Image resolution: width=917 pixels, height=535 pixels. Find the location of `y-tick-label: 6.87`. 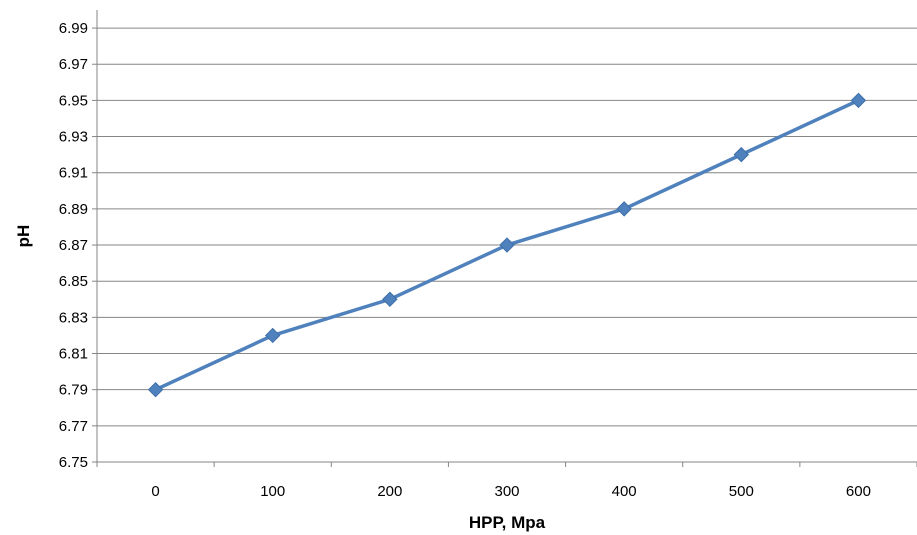

y-tick-label: 6.87 is located at coordinates (73, 245).